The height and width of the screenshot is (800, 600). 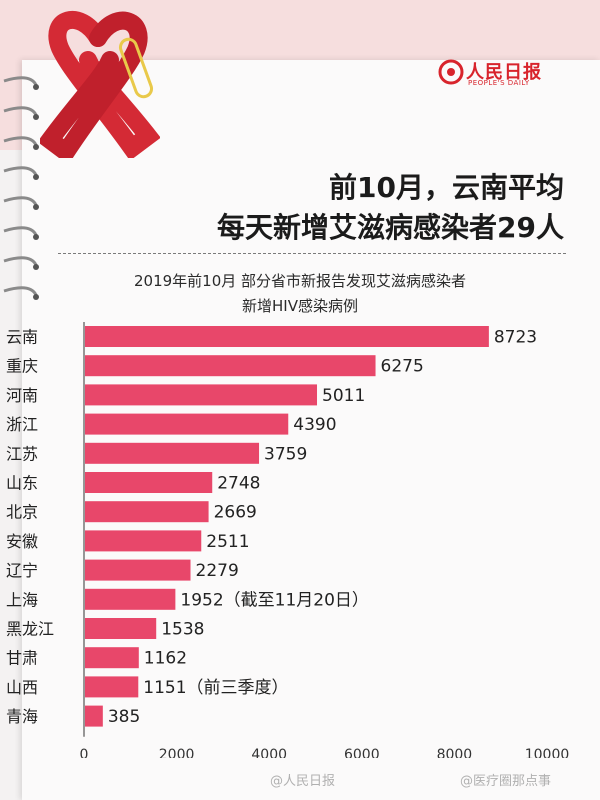 I want to click on data-label: 2511, so click(x=227, y=542).